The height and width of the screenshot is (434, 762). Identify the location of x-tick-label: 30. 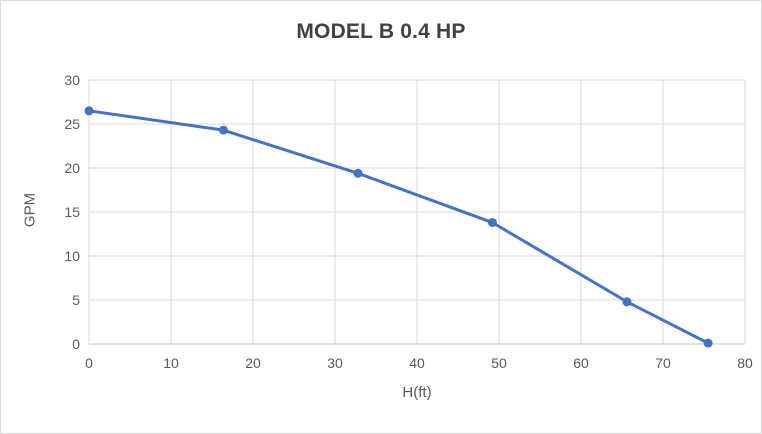
(335, 363).